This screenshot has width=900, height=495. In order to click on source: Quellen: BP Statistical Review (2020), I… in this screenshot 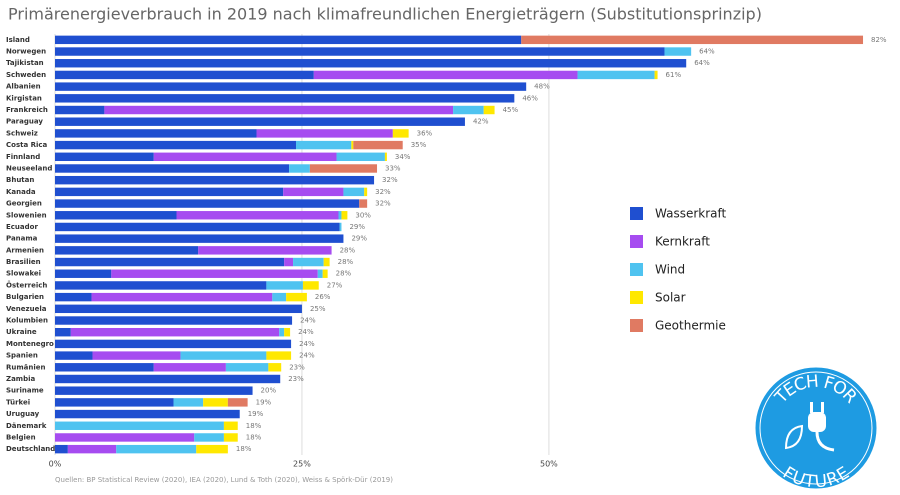, I will do `click(224, 480)`.